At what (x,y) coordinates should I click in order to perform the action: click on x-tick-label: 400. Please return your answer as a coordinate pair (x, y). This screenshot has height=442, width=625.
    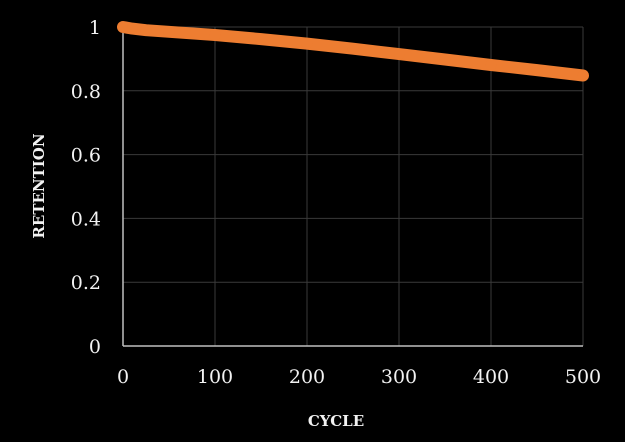
    Looking at the image, I should click on (491, 377).